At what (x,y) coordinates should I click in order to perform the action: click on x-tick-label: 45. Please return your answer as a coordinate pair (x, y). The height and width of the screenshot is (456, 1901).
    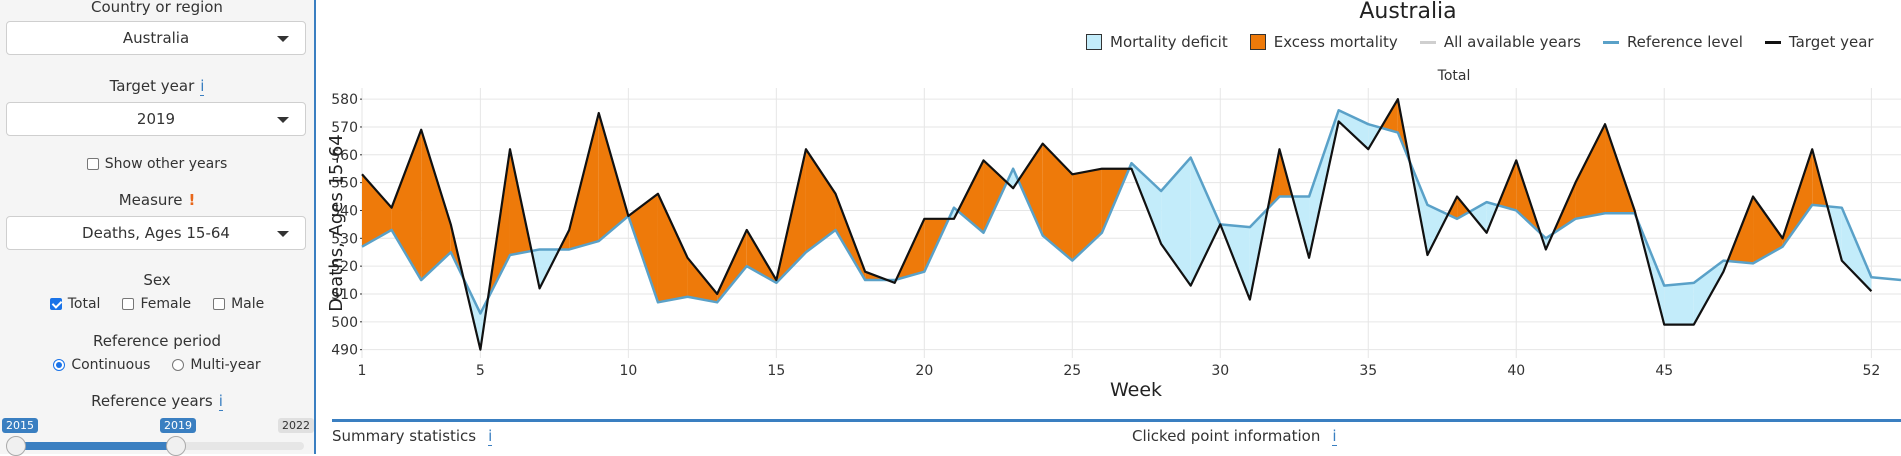
    Looking at the image, I should click on (1664, 371).